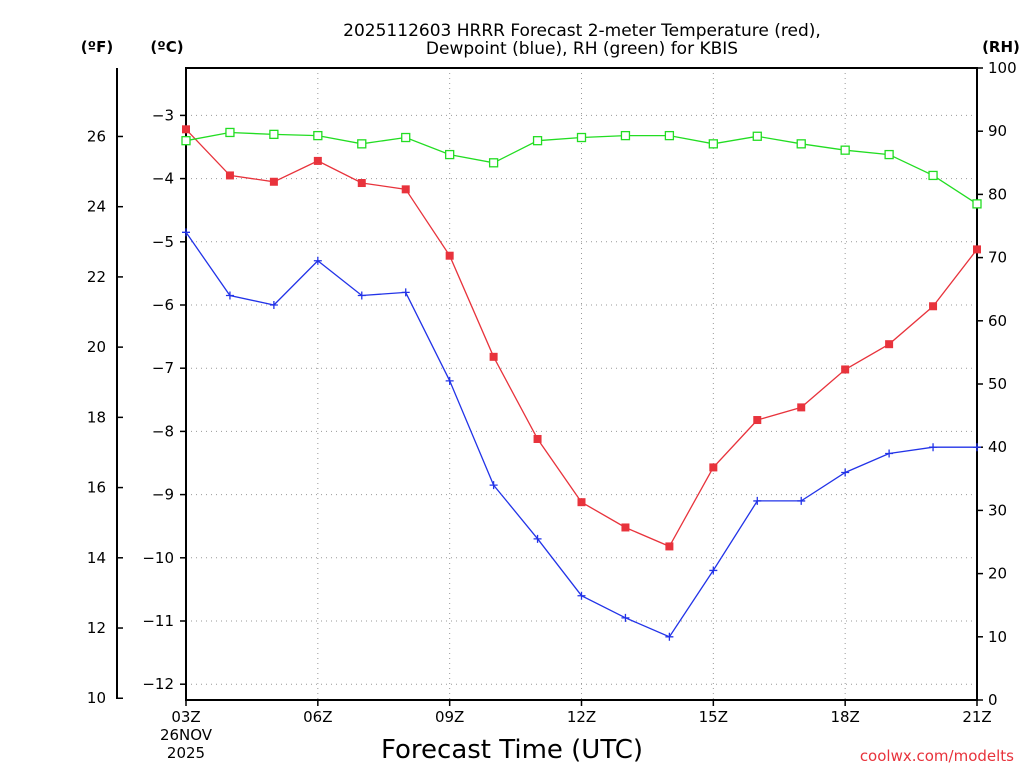 This screenshot has height=768, width=1024. What do you see at coordinates (158, 684) in the screenshot?
I see `celsius-tick-label: −12` at bounding box center [158, 684].